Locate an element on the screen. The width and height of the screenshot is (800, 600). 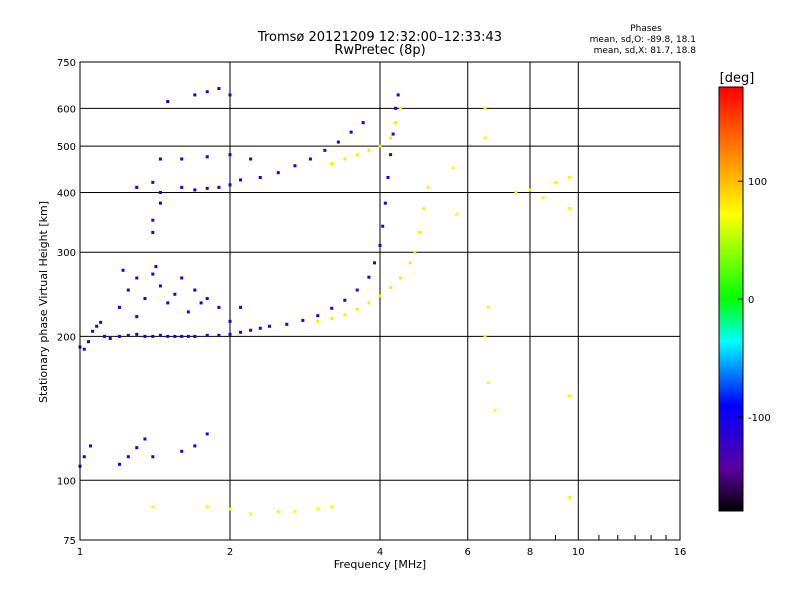
y-tick-label: 300 is located at coordinates (66, 253).